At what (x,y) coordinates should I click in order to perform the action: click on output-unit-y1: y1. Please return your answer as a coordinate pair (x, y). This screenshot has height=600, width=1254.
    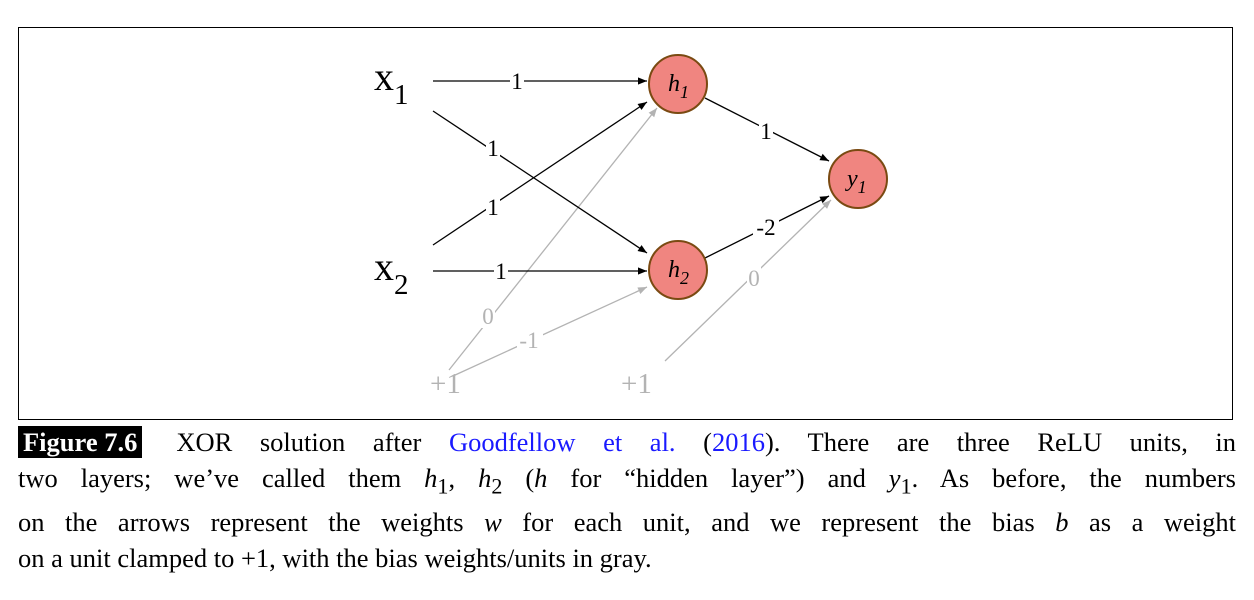
    Looking at the image, I should click on (858, 179).